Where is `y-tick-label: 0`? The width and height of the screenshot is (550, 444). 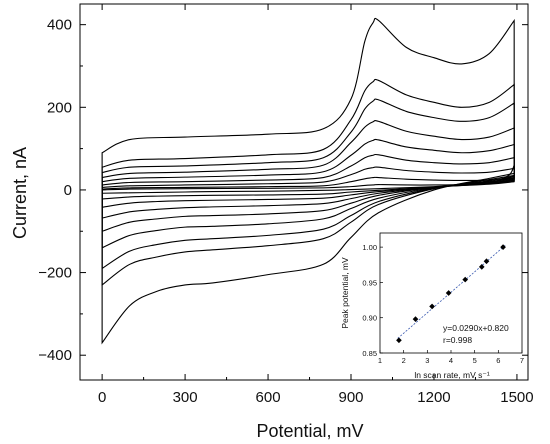
y-tick-label: 0 is located at coordinates (68, 190).